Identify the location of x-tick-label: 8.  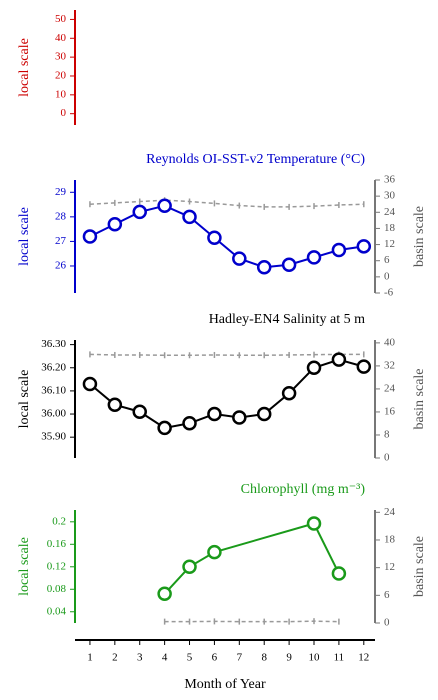
(264, 658).